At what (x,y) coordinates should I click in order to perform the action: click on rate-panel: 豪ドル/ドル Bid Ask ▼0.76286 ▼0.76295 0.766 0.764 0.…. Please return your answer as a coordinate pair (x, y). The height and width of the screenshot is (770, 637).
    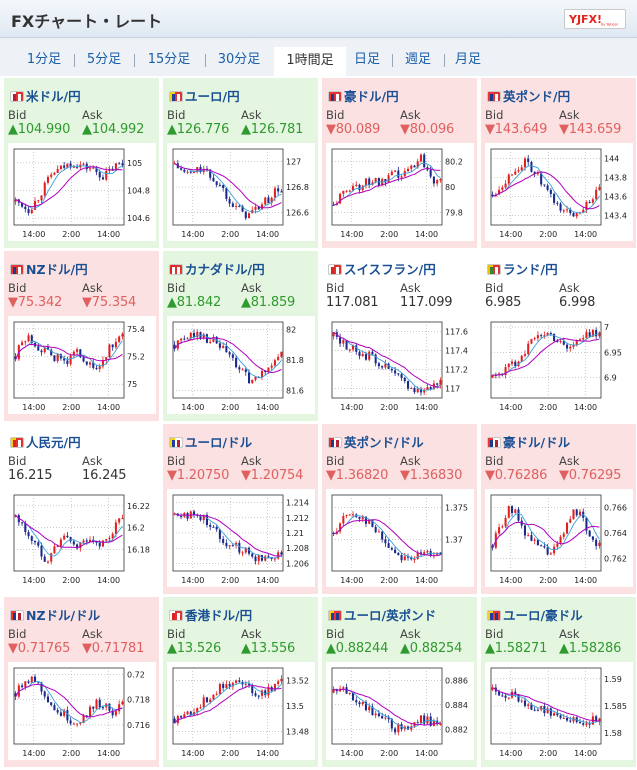
    Looking at the image, I should click on (558, 509).